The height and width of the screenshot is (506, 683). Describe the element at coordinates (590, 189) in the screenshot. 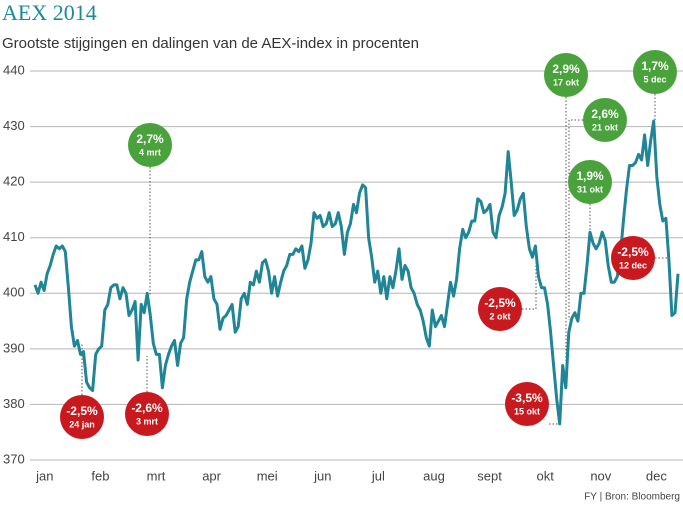

I see `annotation-date: 31 okt` at that location.